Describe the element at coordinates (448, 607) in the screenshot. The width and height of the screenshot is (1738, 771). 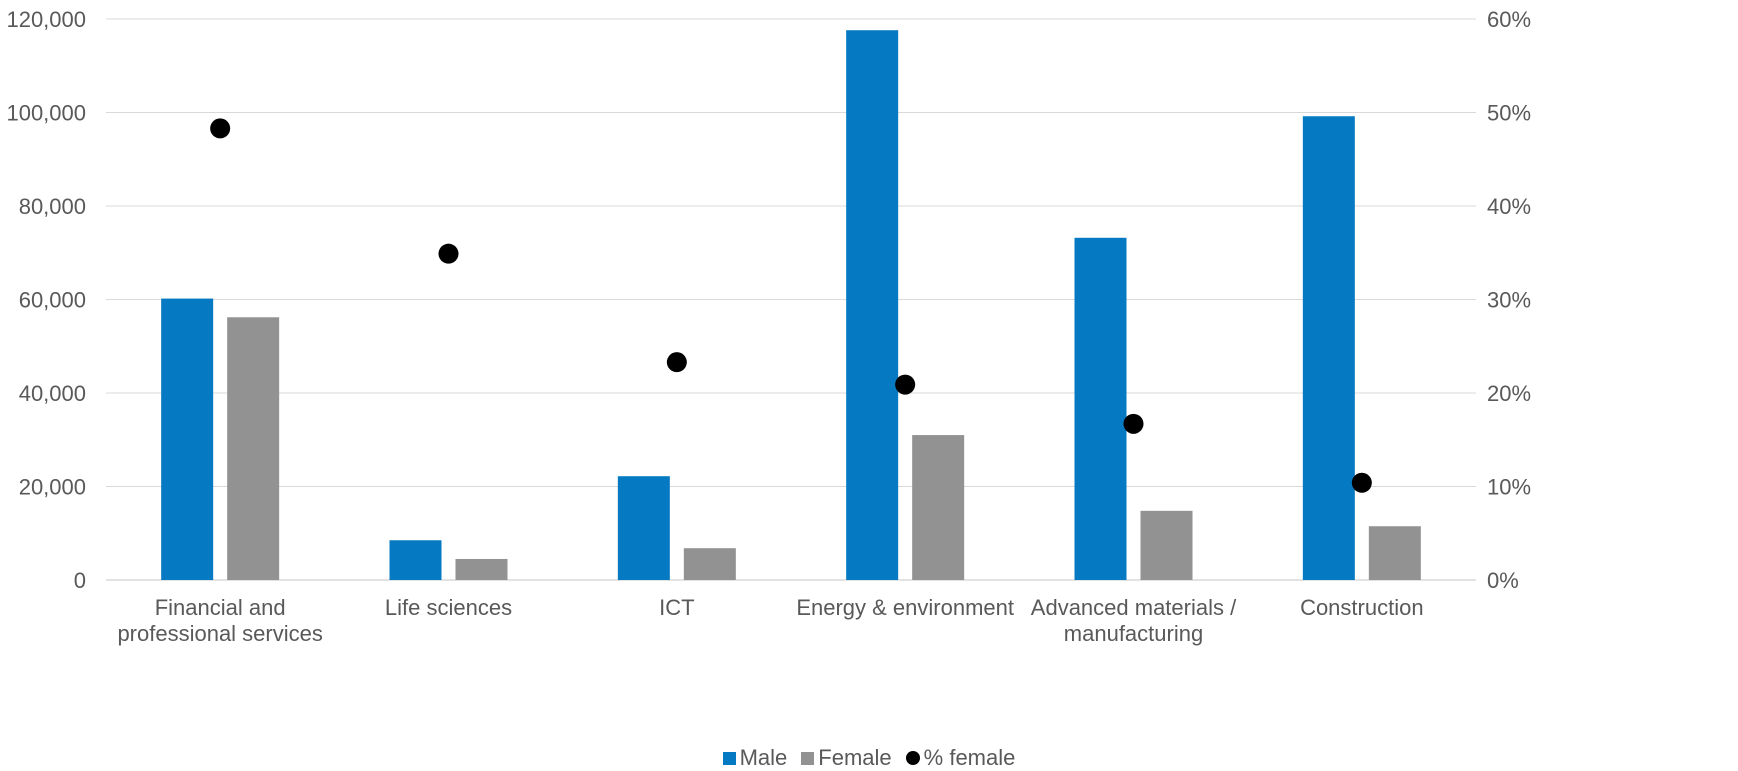
I see `category-label: Life sciences` at that location.